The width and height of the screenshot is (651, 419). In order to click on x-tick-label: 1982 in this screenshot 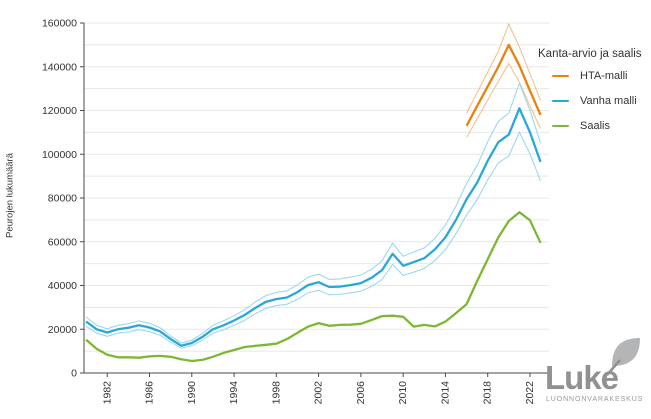, I will do `click(107, 393)`.